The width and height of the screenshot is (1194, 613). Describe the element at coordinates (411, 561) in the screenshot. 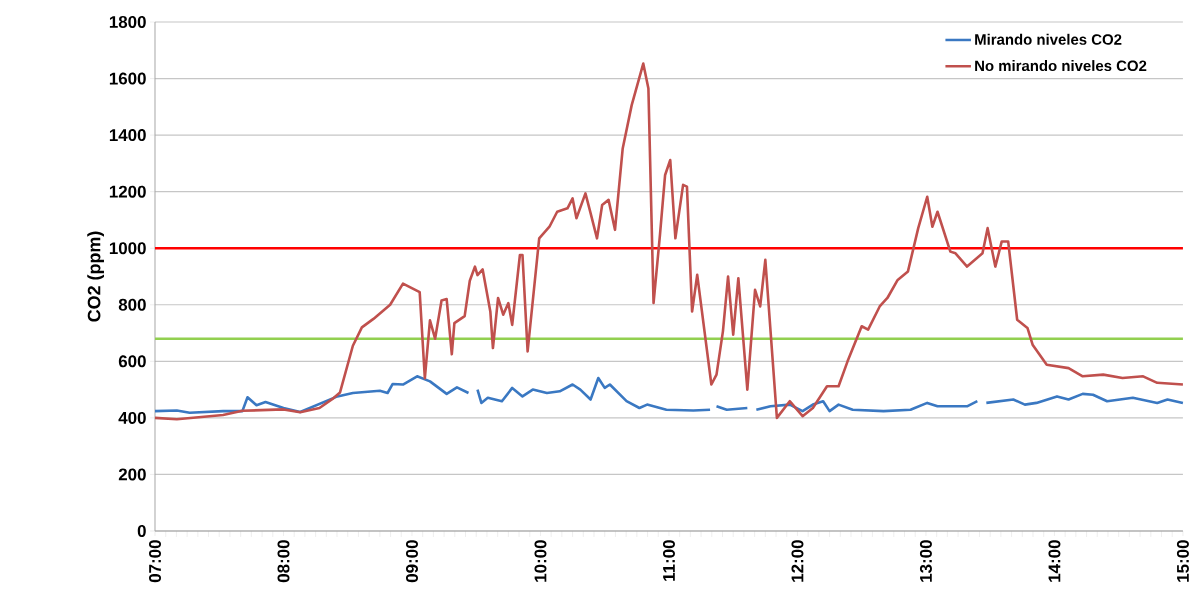

I see `x-tick-label: 09:00` at that location.